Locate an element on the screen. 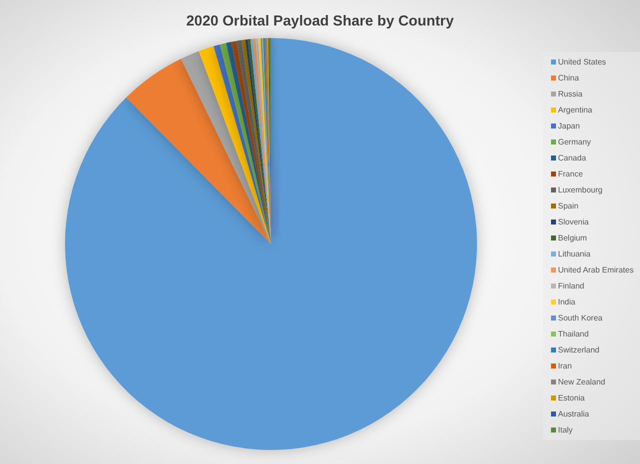 The image size is (640, 464). legend-label: Japan is located at coordinates (569, 126).